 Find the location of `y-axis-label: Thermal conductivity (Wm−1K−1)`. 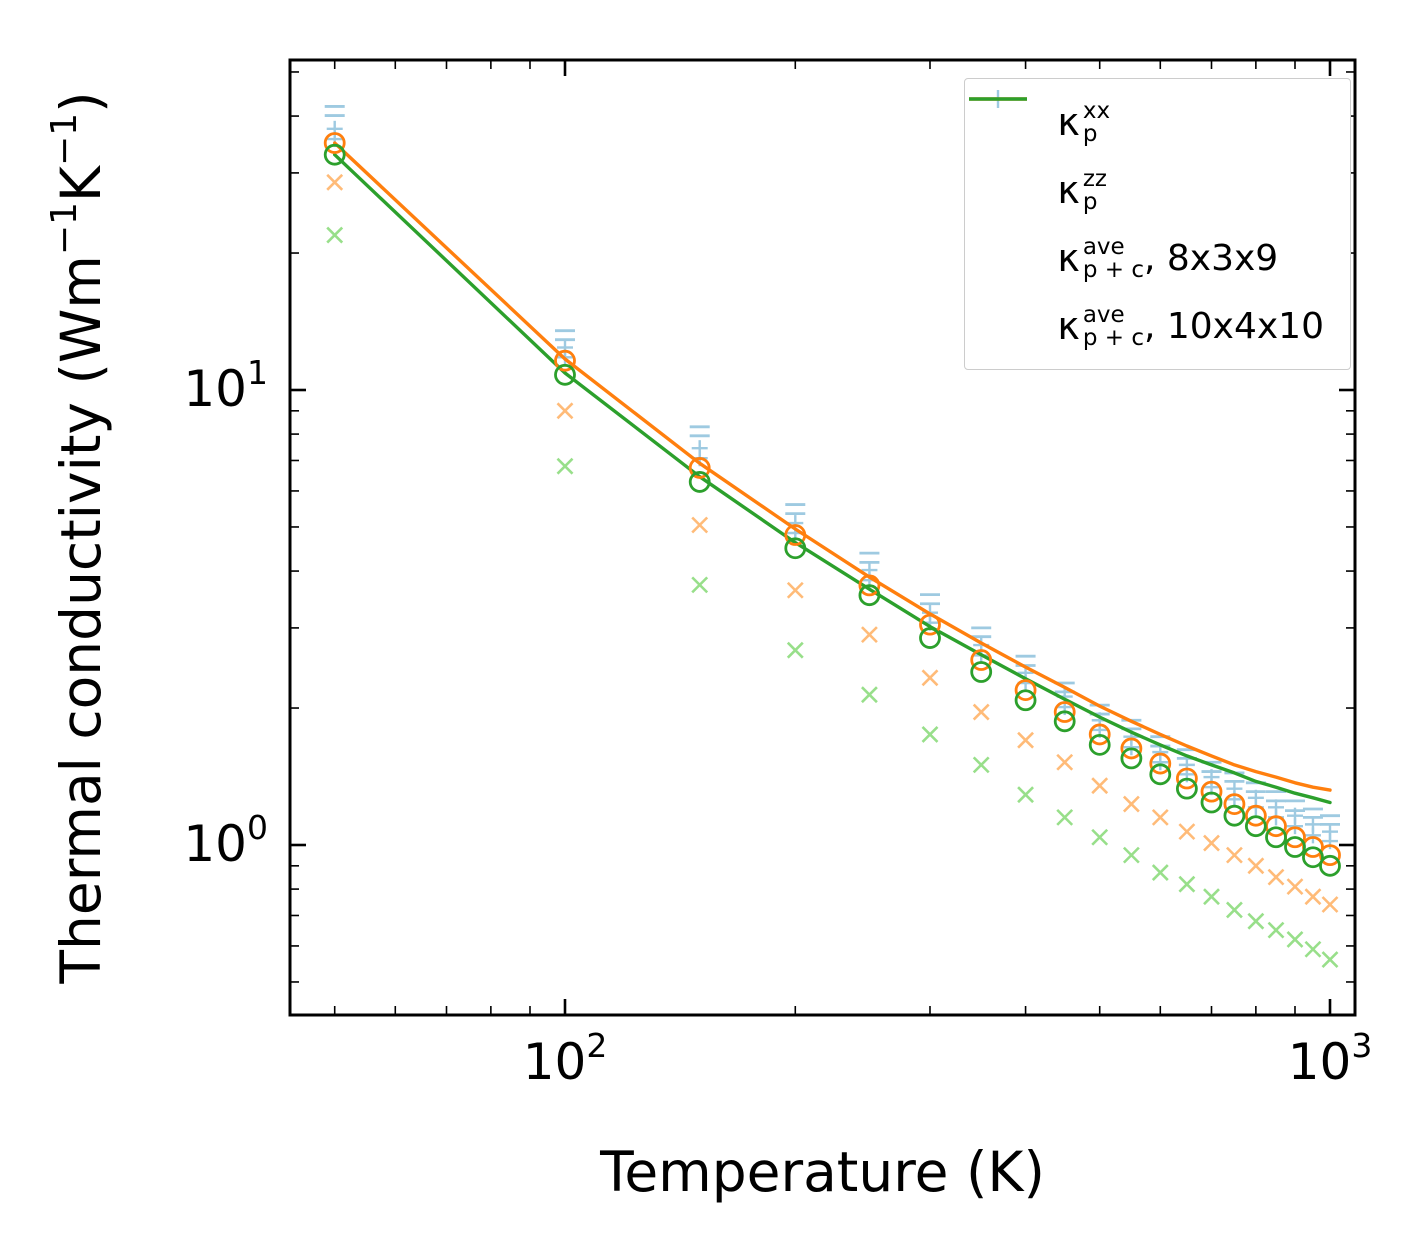

y-axis-label: Thermal conductivity (Wm−1K−1) is located at coordinates (78, 537).